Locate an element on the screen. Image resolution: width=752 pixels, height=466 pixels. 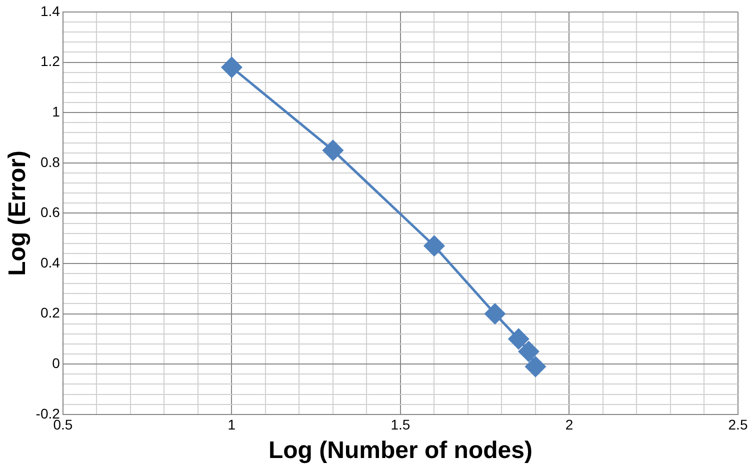
y-tick-label: 1.2 is located at coordinates (50, 61).